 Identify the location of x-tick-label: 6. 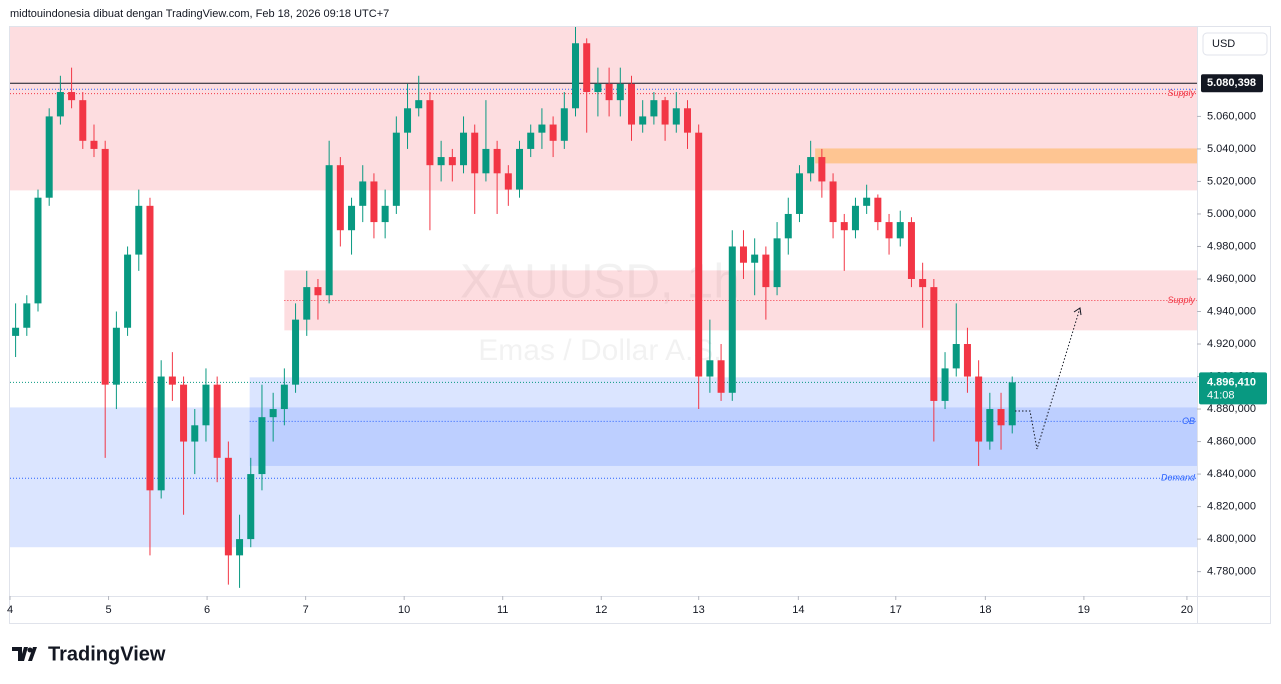
(207, 610).